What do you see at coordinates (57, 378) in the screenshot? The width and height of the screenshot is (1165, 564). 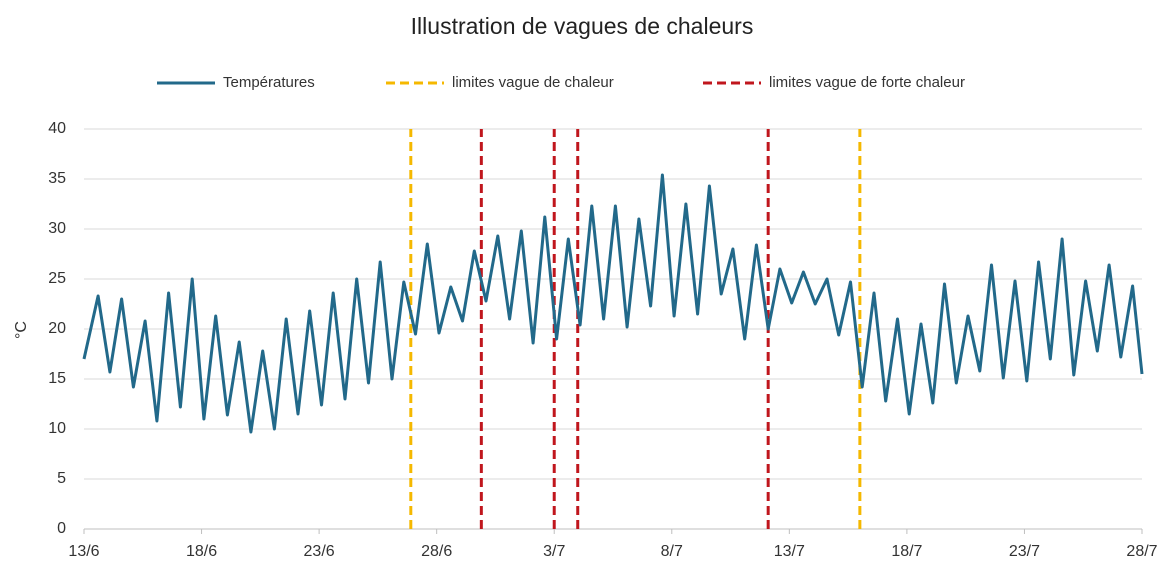 I see `y-tick-label: 15` at bounding box center [57, 378].